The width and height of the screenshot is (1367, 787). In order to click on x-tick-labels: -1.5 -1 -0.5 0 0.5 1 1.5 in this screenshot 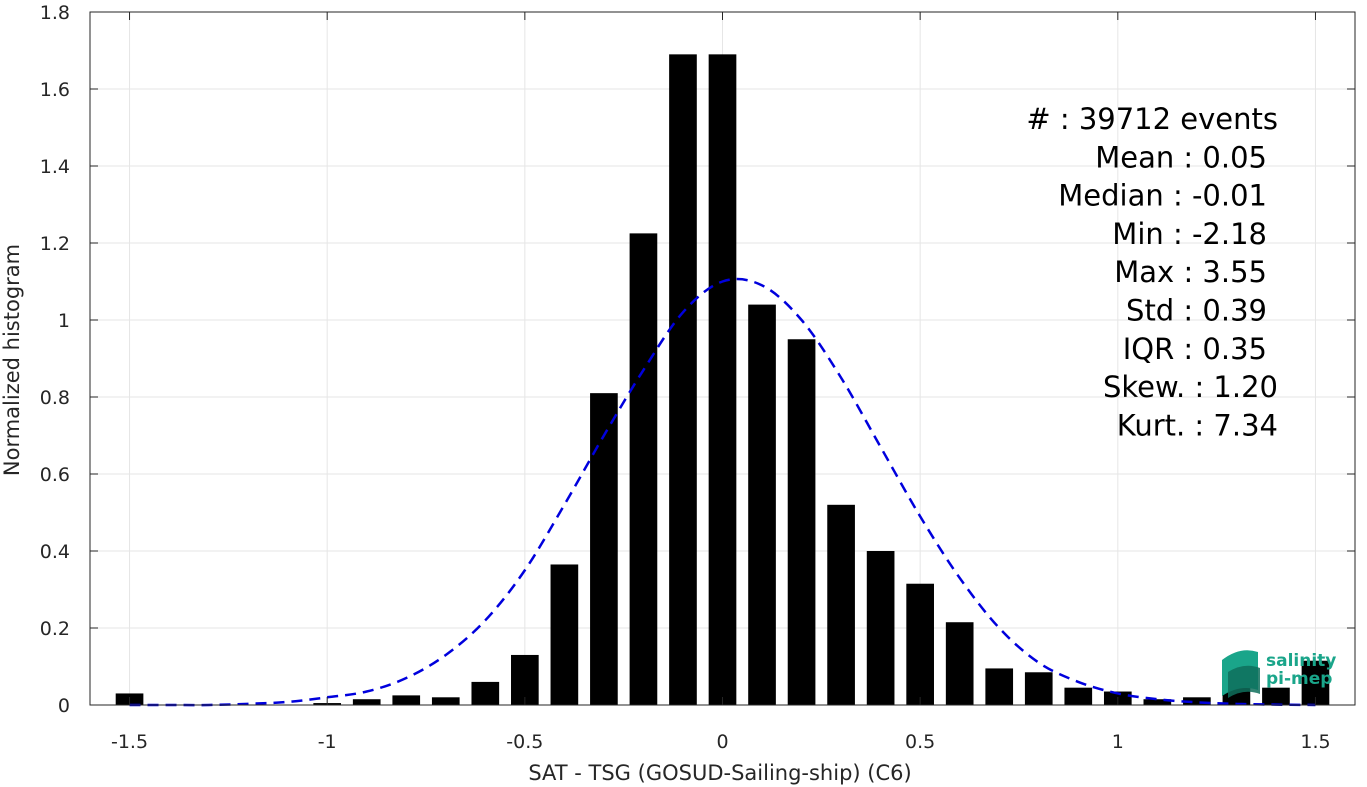, I will do `click(721, 742)`.